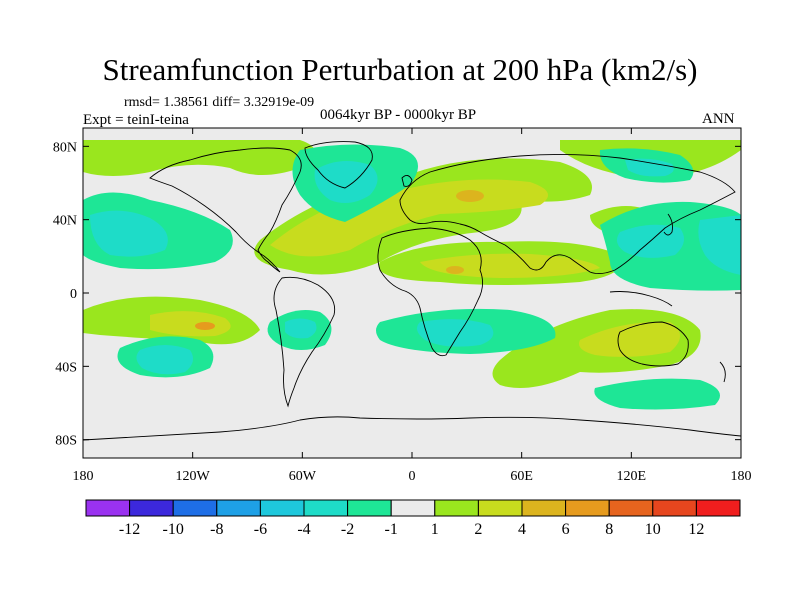 Image resolution: width=800 pixels, height=600 pixels. Describe the element at coordinates (398, 115) in the screenshot. I see `period-label: 0064kyr BP - 0000kyr BP` at that location.